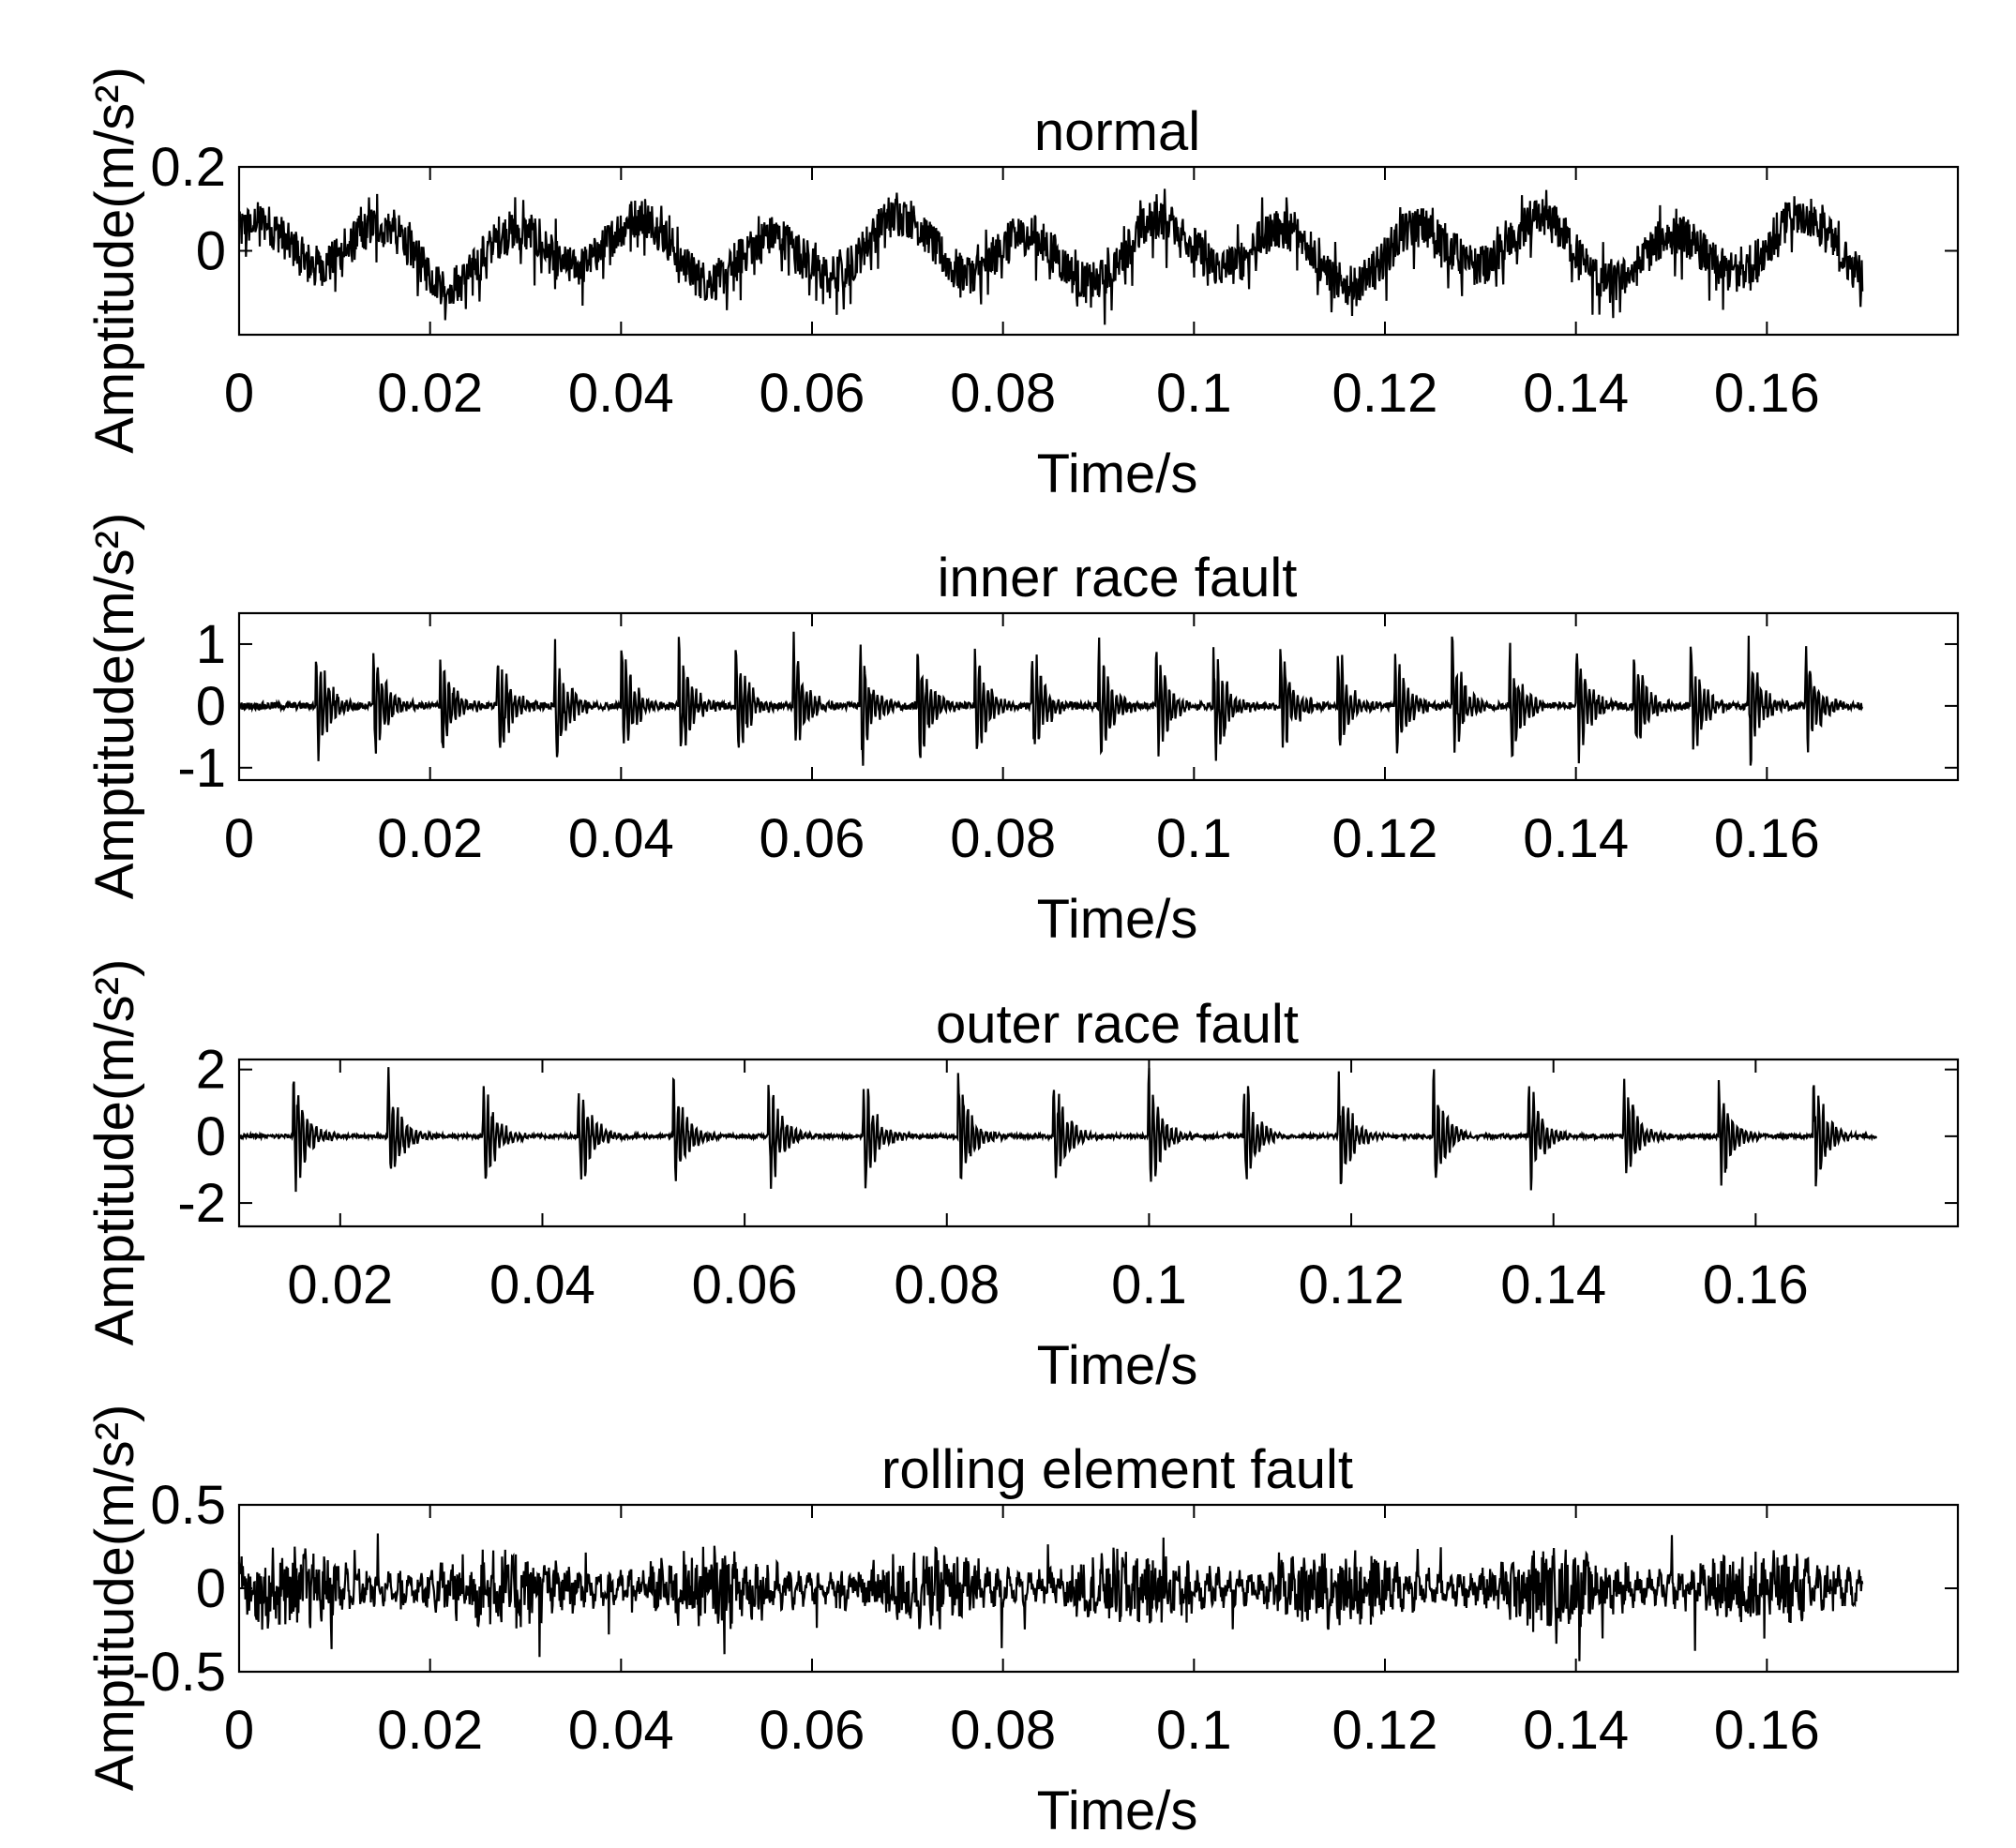  I want to click on y-tick-label: 1, so click(211, 644).